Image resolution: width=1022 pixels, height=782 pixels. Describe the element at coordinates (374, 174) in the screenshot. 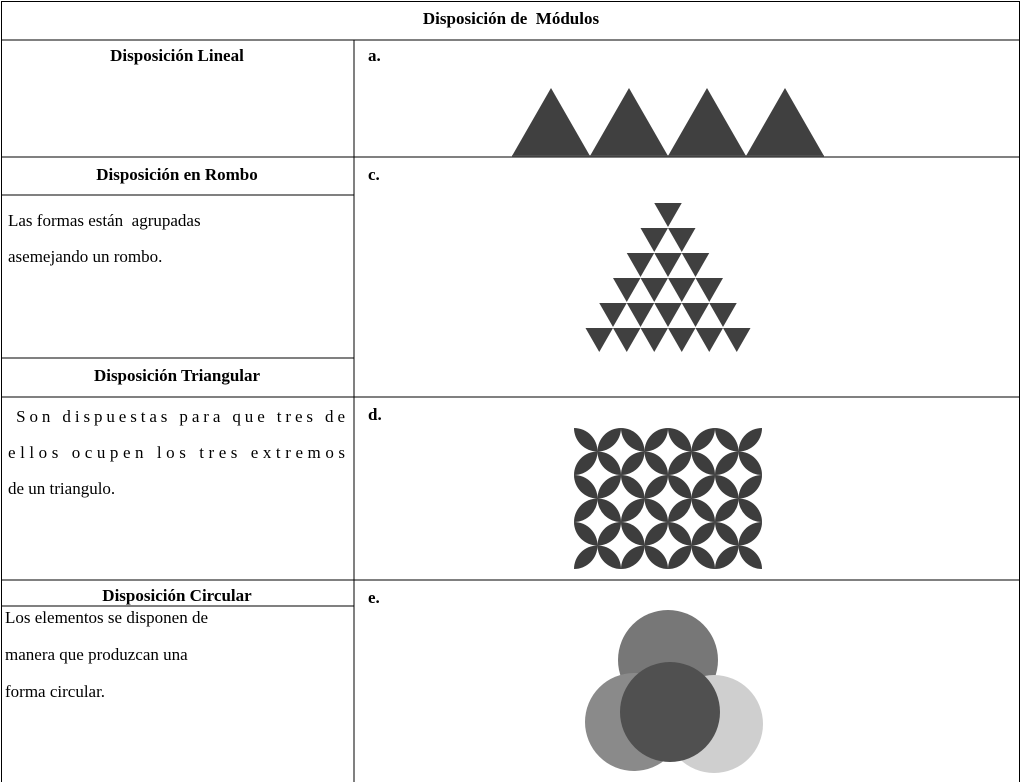

I see `figure-label: c.` at that location.